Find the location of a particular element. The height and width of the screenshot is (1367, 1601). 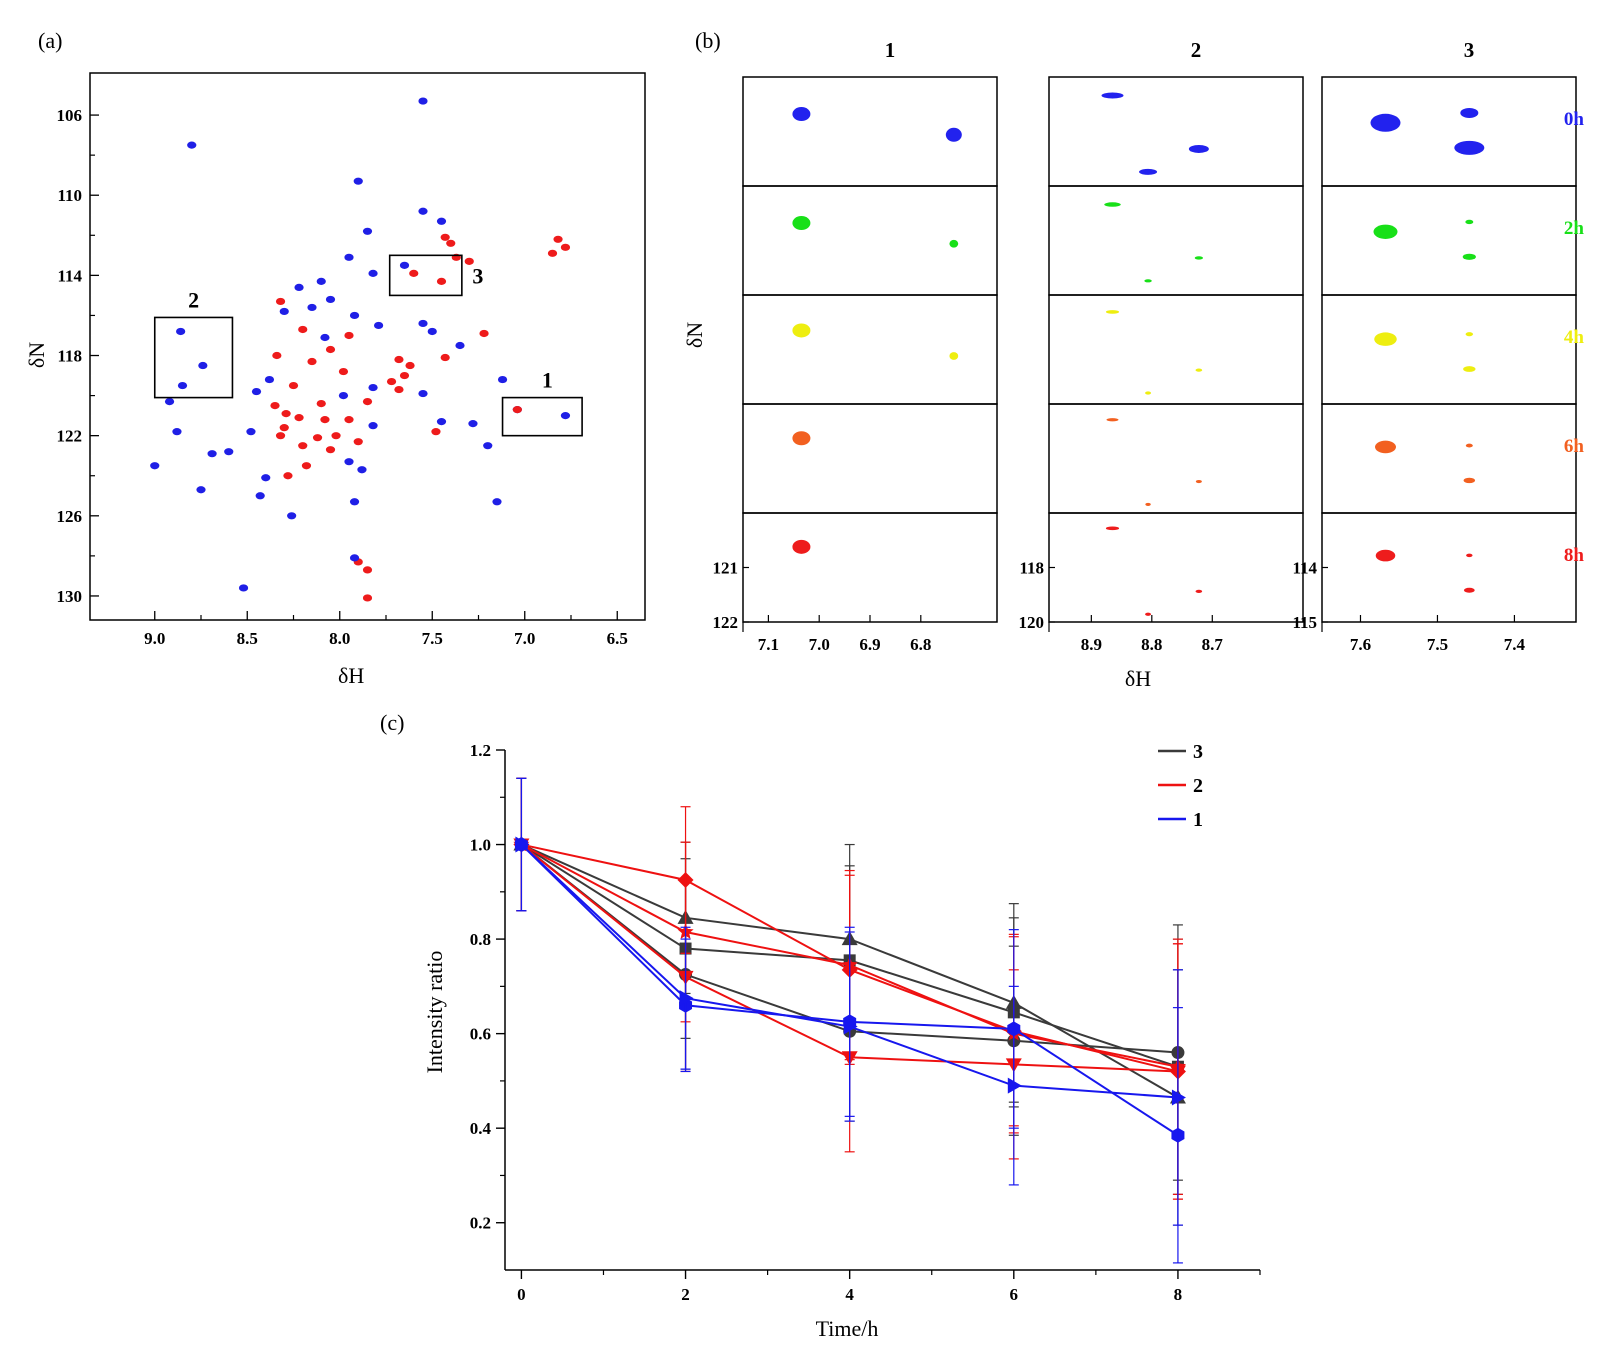

panel-b-x-tick-label: 8.8 is located at coordinates (1151, 644).